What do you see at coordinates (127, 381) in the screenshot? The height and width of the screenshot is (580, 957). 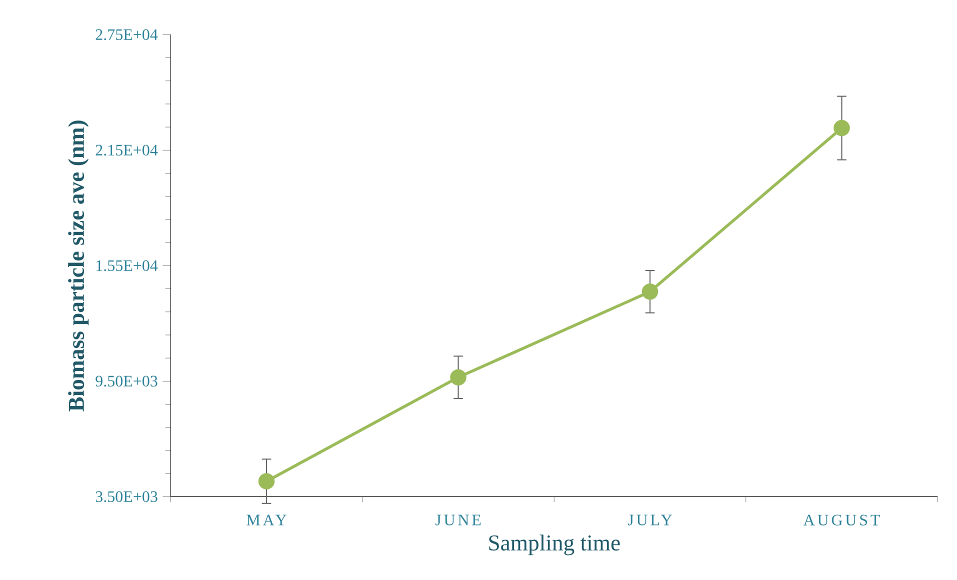 I see `y-tick-label: 9.50E+03` at bounding box center [127, 381].